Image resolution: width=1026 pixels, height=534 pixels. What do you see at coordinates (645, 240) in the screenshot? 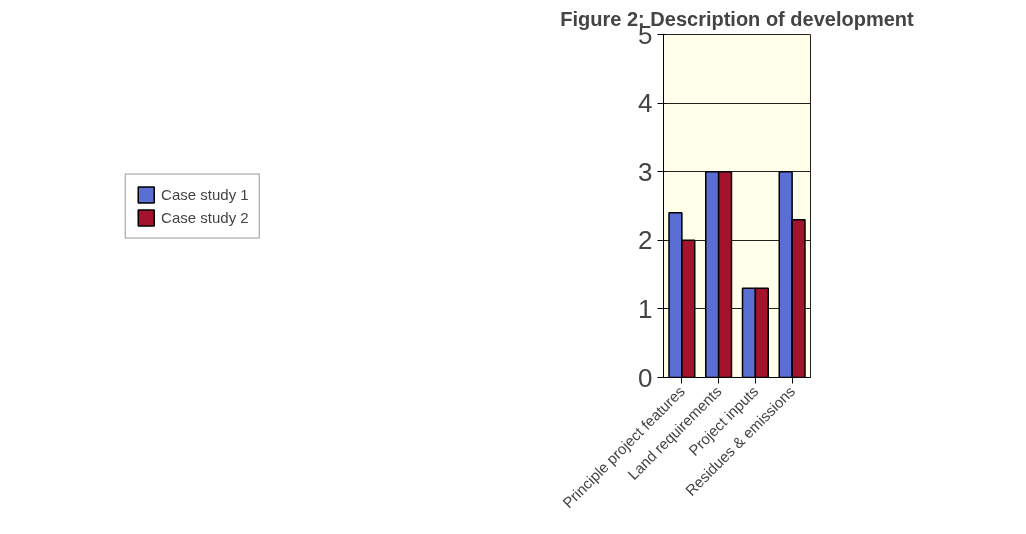
I see `y-tick-label: 2` at bounding box center [645, 240].